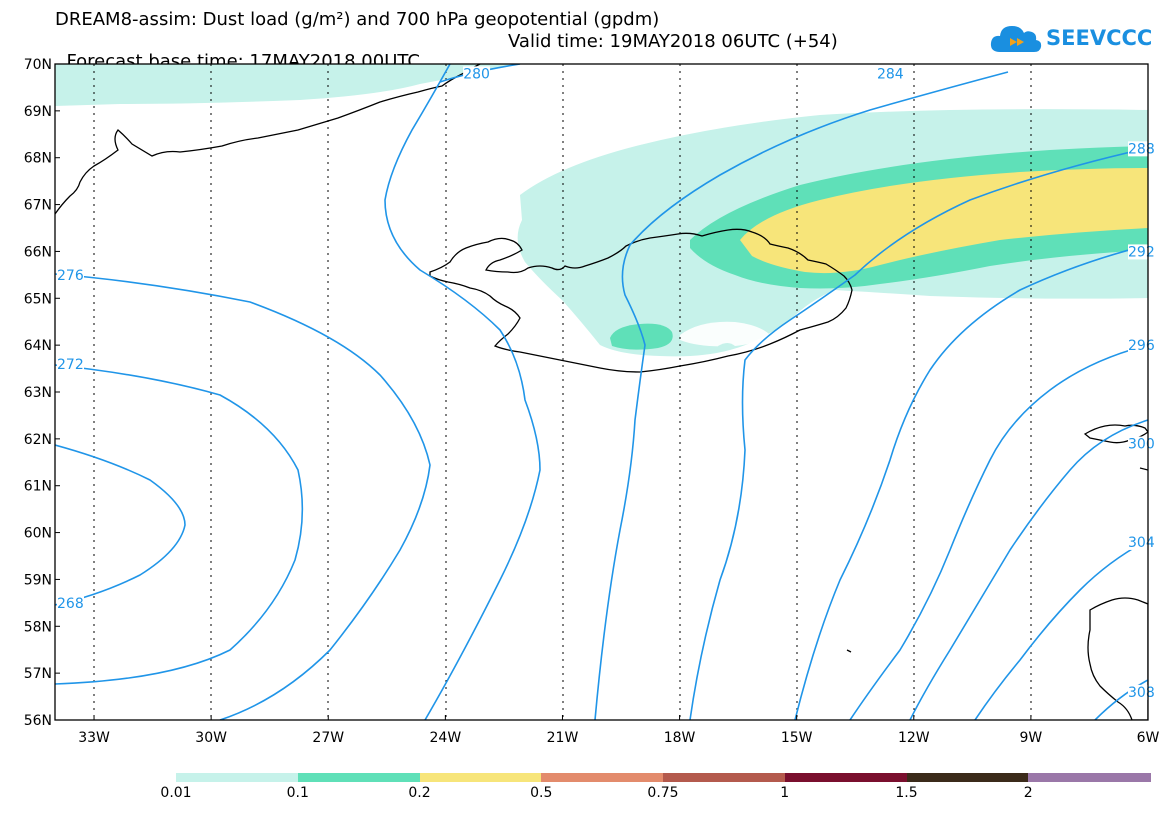 This screenshot has width=1175, height=815. I want to click on dust-area-top, so click(287, 85).